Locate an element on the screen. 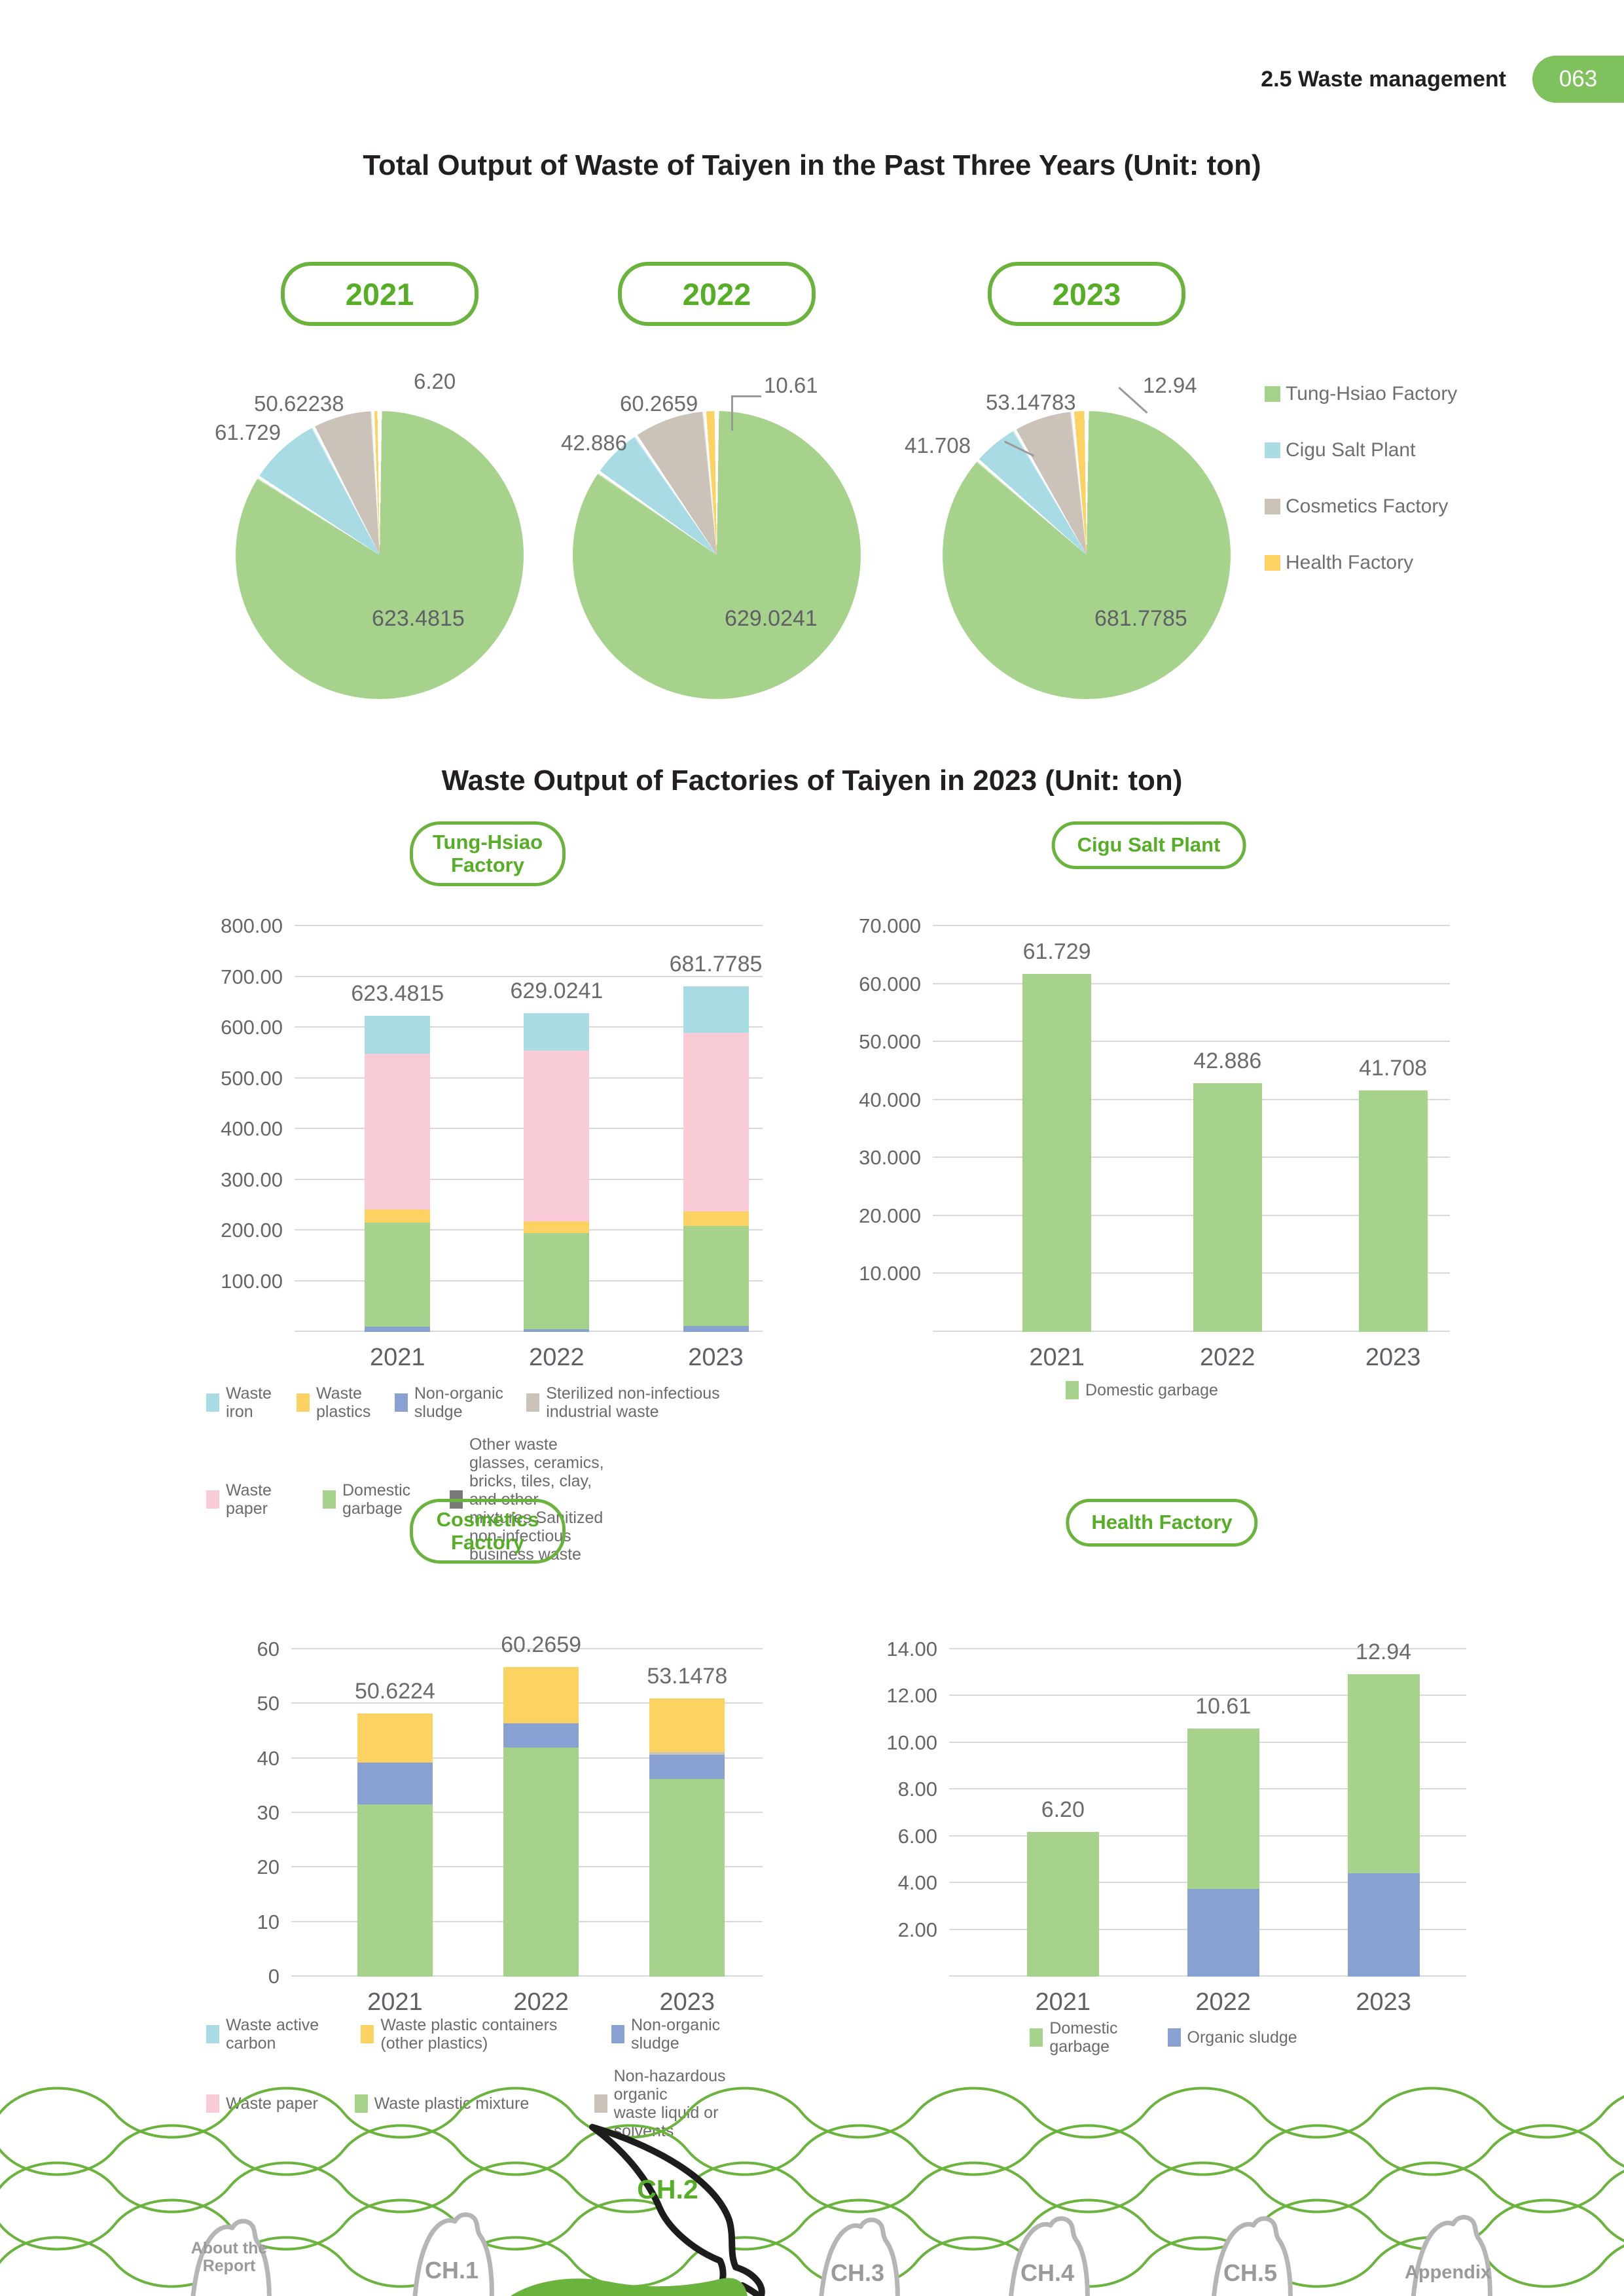 The image size is (1624, 2296). y-axis-tick-label: 12.00 is located at coordinates (911, 1696).